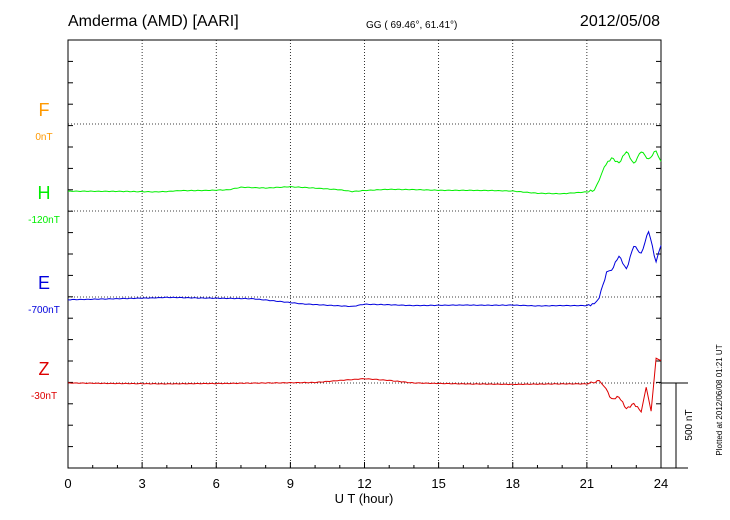  Describe the element at coordinates (364, 483) in the screenshot. I see `x-tick-label: 12` at that location.